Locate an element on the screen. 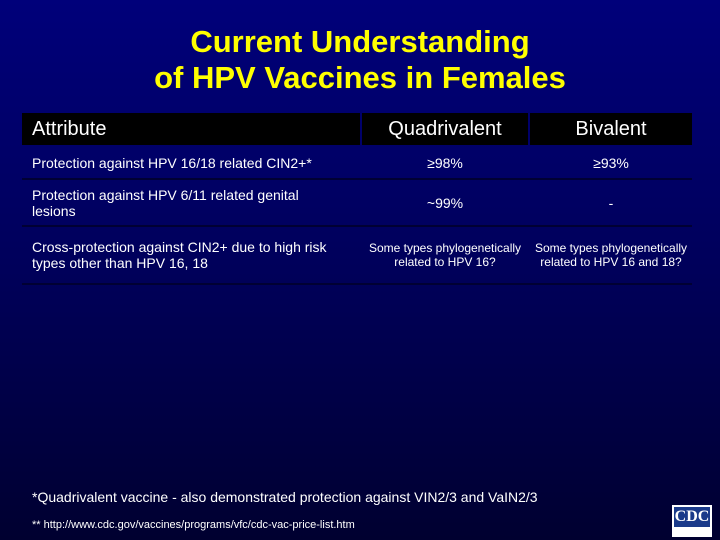 The height and width of the screenshot is (540, 720). title: of HPV Vaccines in Females is located at coordinates (360, 77).